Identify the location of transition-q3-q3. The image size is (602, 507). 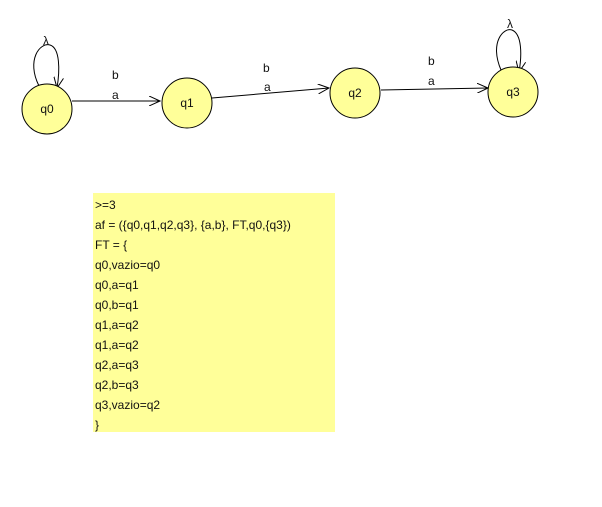
(508, 50).